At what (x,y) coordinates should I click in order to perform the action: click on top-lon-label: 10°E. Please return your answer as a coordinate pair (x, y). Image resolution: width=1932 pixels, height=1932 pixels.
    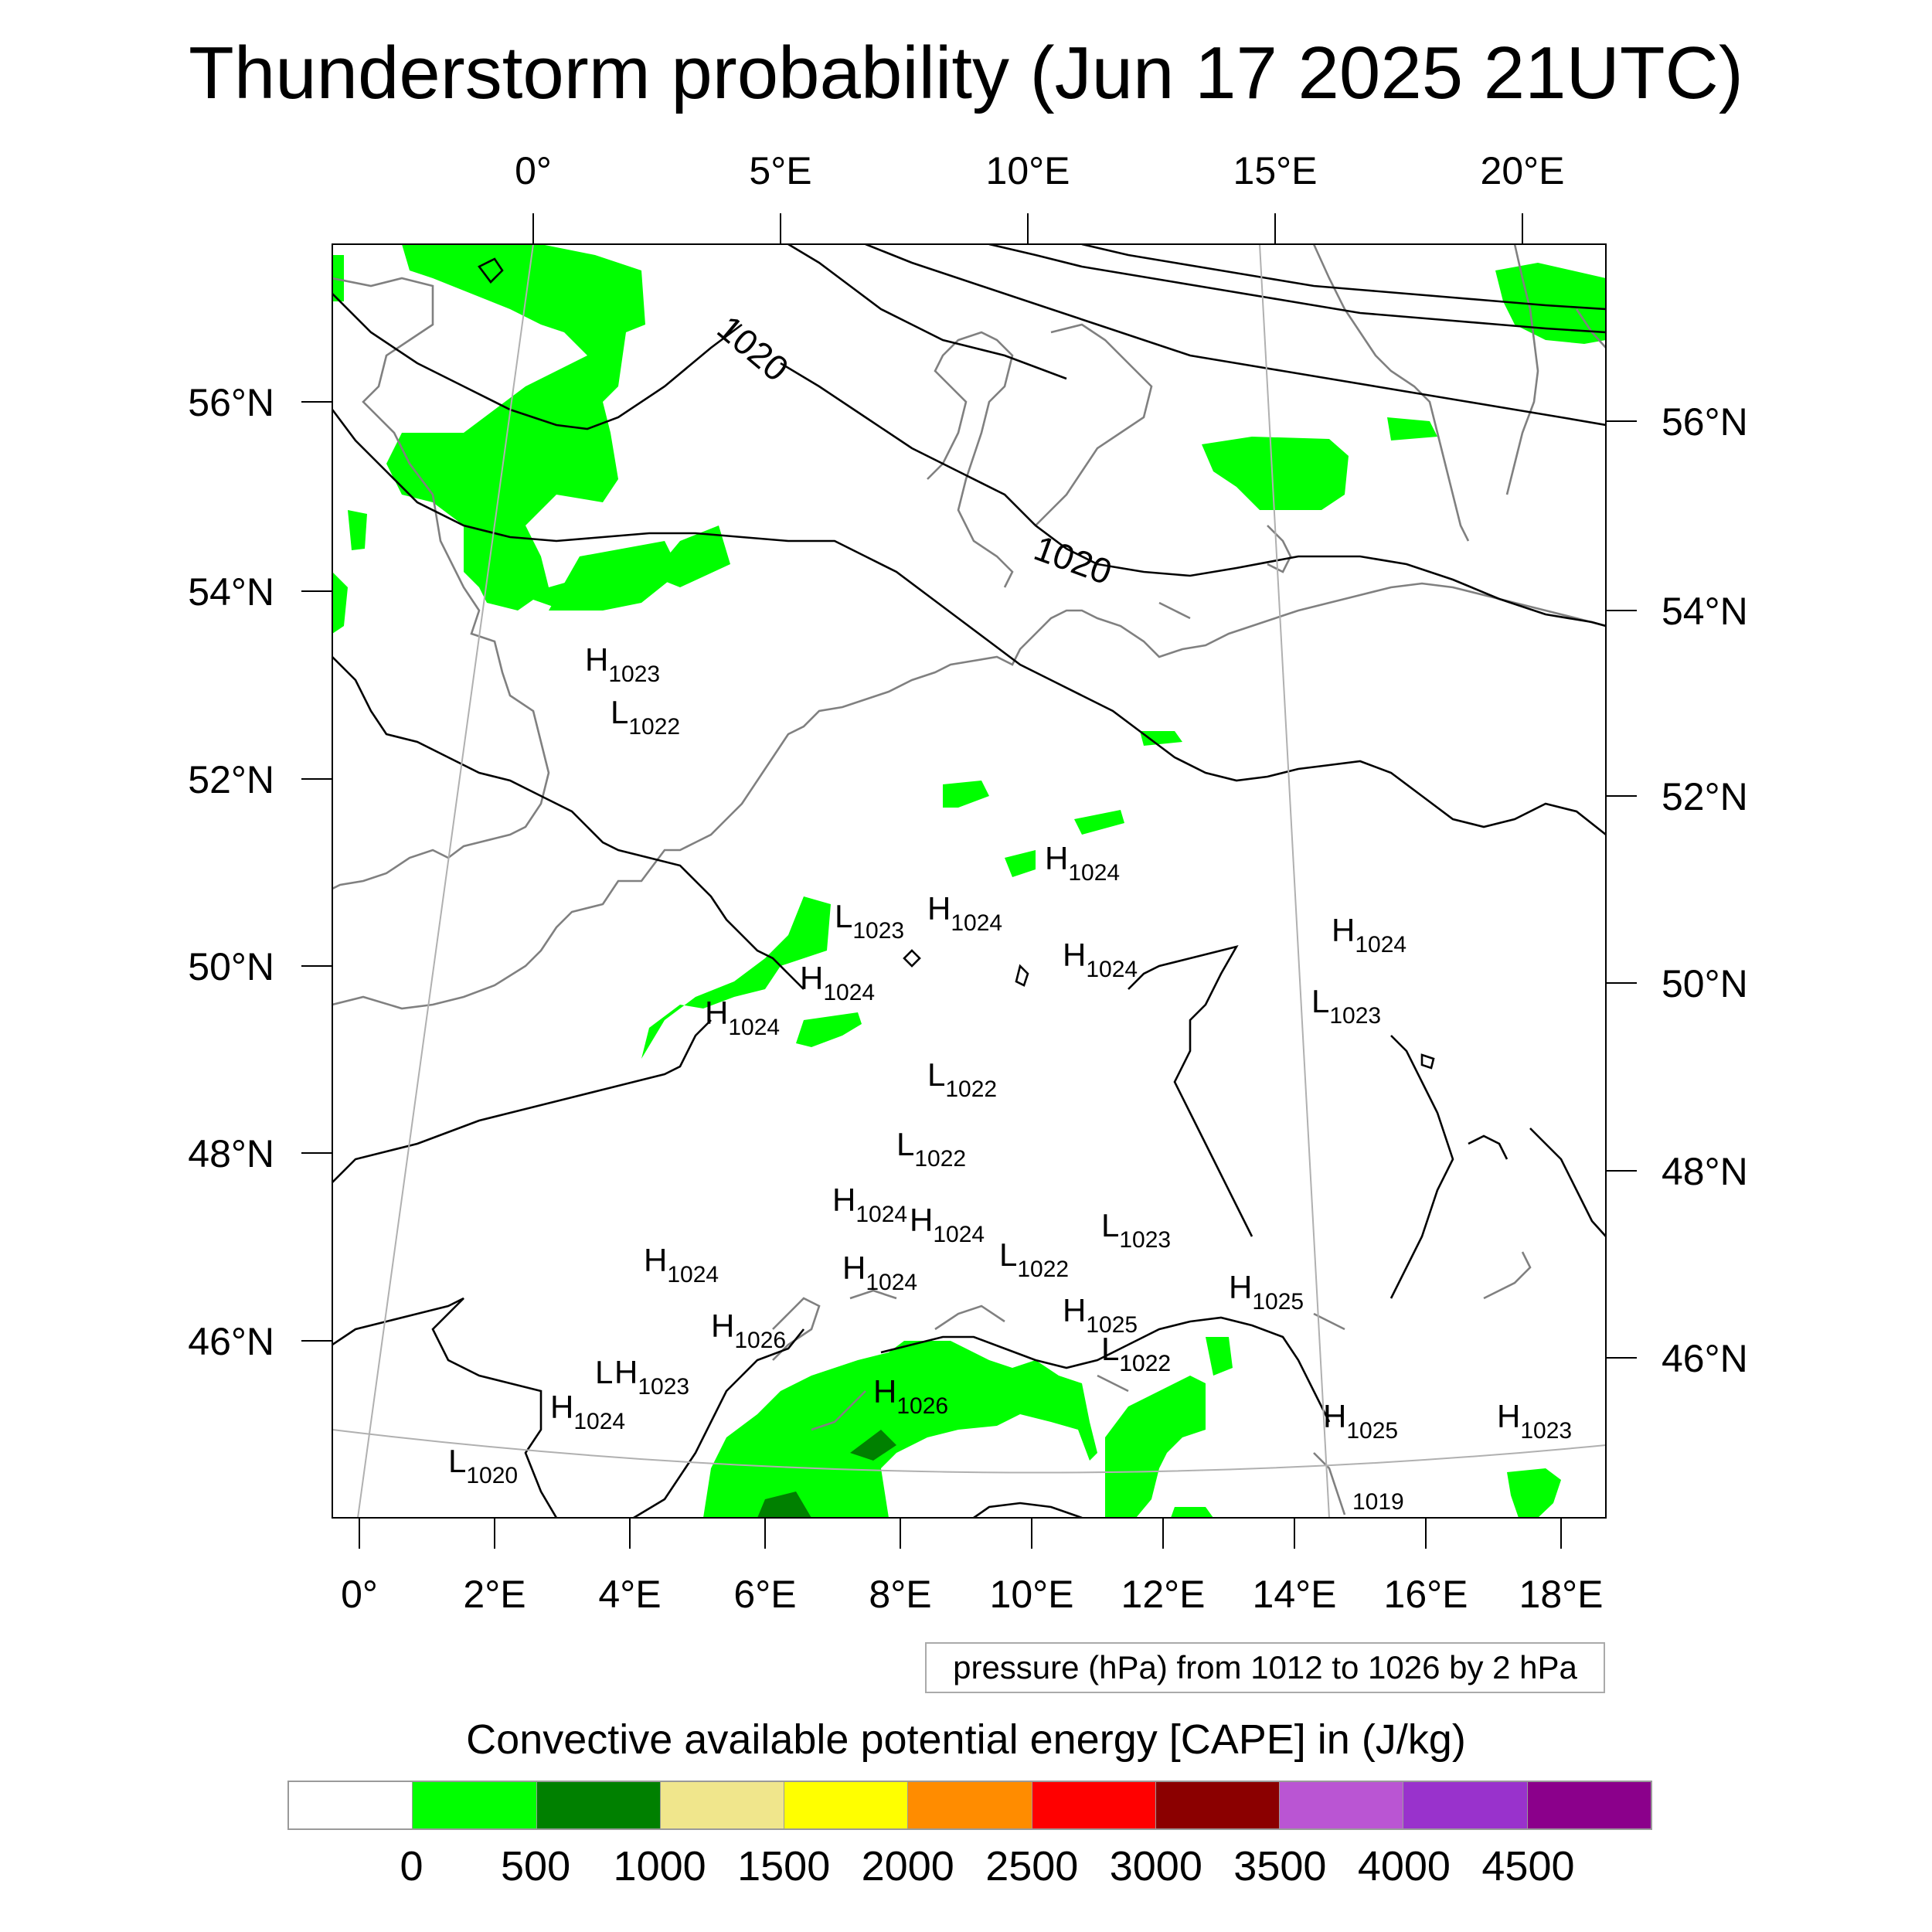
    Looking at the image, I should click on (1028, 170).